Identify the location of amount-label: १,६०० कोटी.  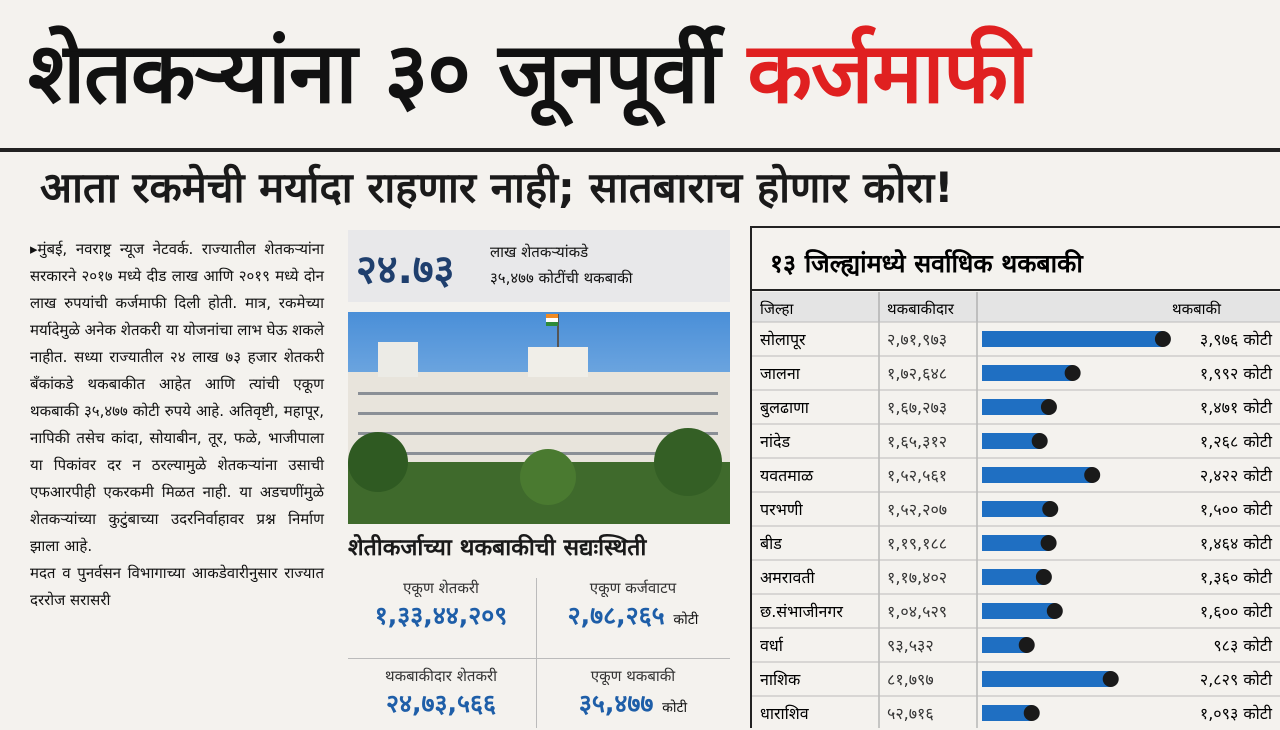
(1236, 611).